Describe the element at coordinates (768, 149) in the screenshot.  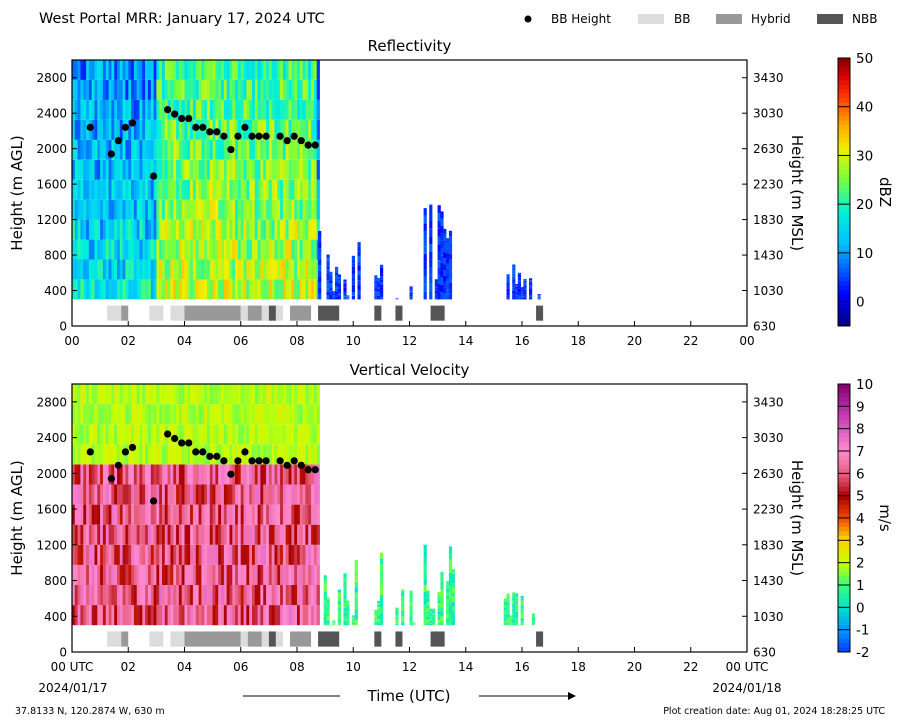
I see `y-right-tick-label: 2630` at that location.